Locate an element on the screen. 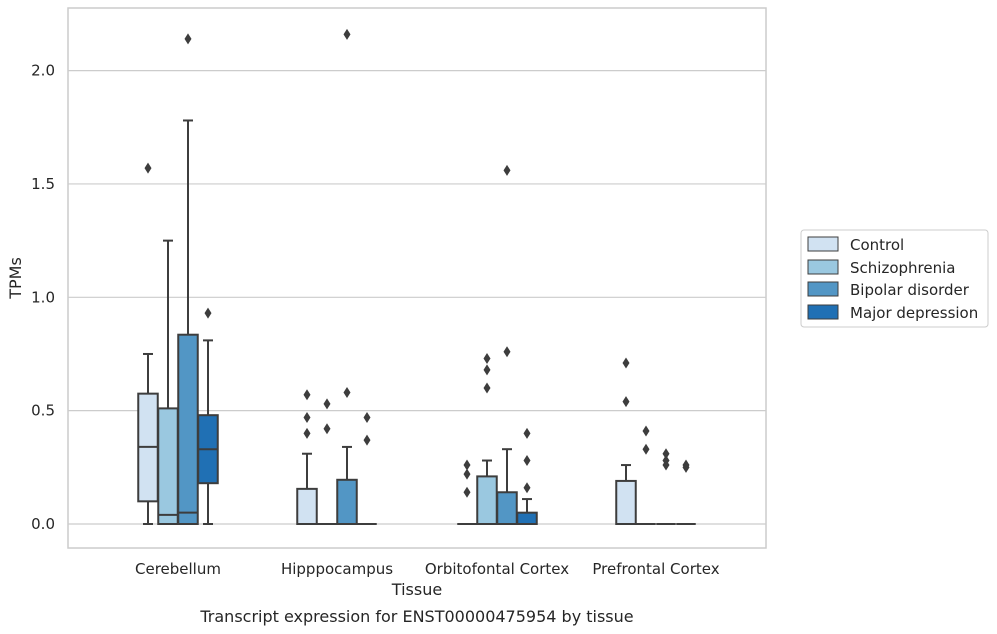 The image size is (997, 634). y-tick-label: 2.0 is located at coordinates (43, 71).